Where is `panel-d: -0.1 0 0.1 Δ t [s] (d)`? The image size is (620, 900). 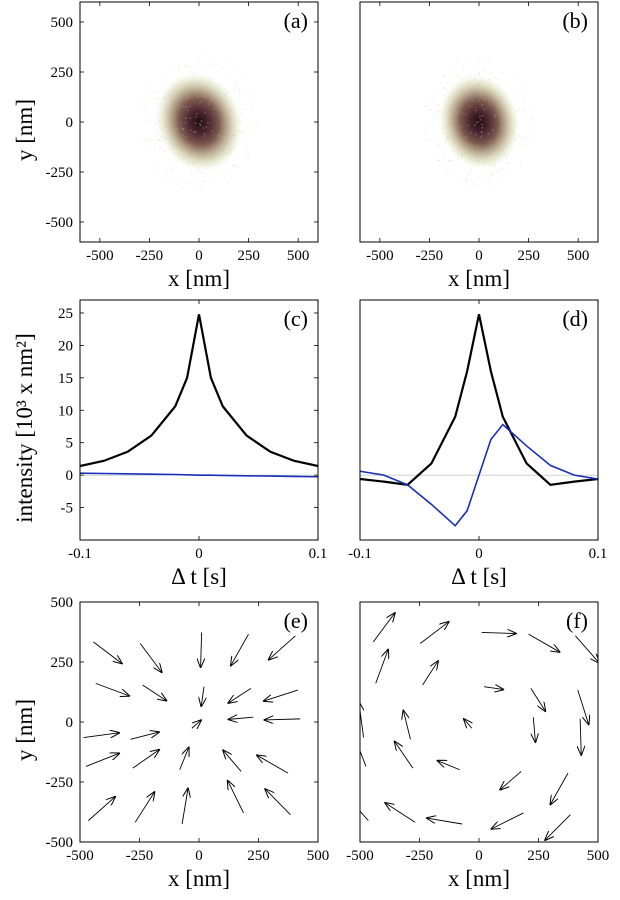 panel-d: -0.1 0 0.1 Δ t [s] (d) is located at coordinates (477, 444).